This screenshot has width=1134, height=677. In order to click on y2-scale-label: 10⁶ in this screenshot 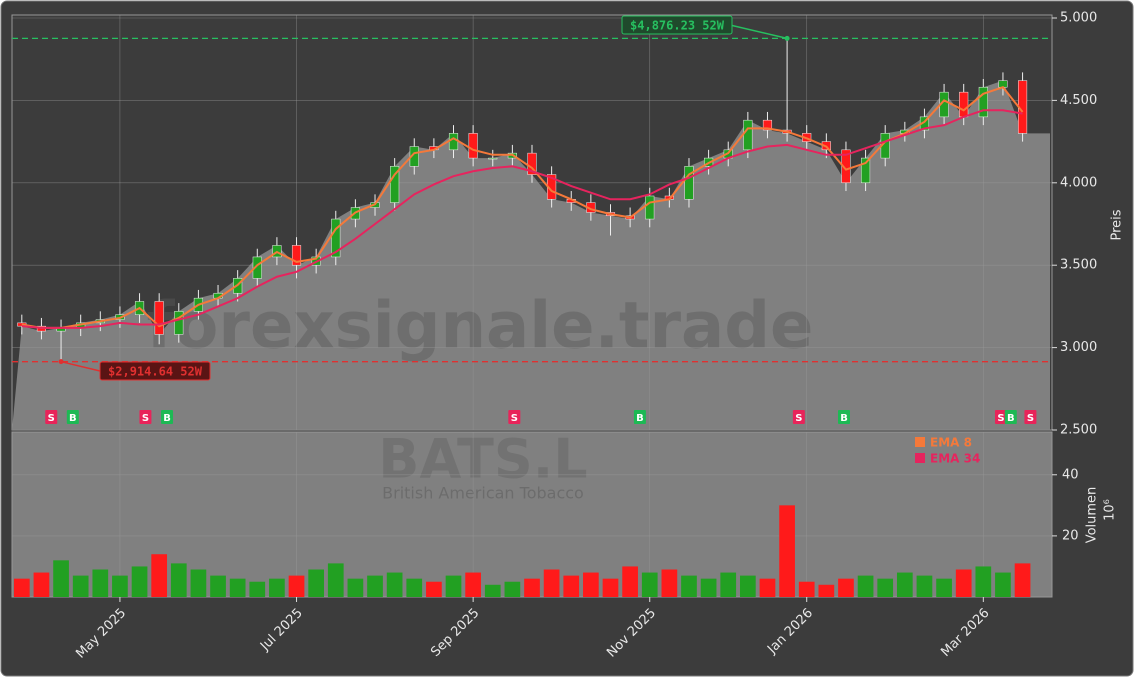, I will do `click(1110, 510)`.